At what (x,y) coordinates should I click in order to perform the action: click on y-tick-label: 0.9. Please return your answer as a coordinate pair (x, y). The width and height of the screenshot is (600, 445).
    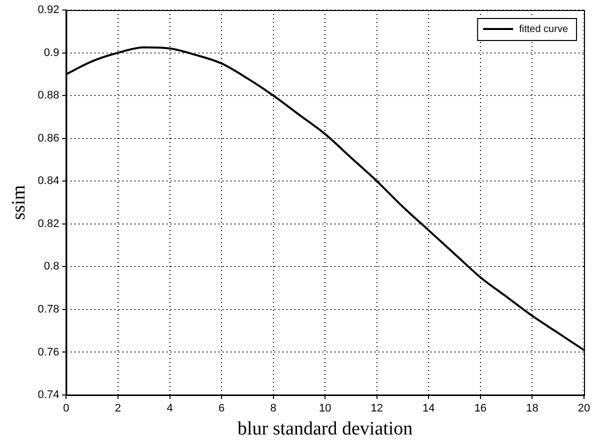
    Looking at the image, I should click on (52, 52).